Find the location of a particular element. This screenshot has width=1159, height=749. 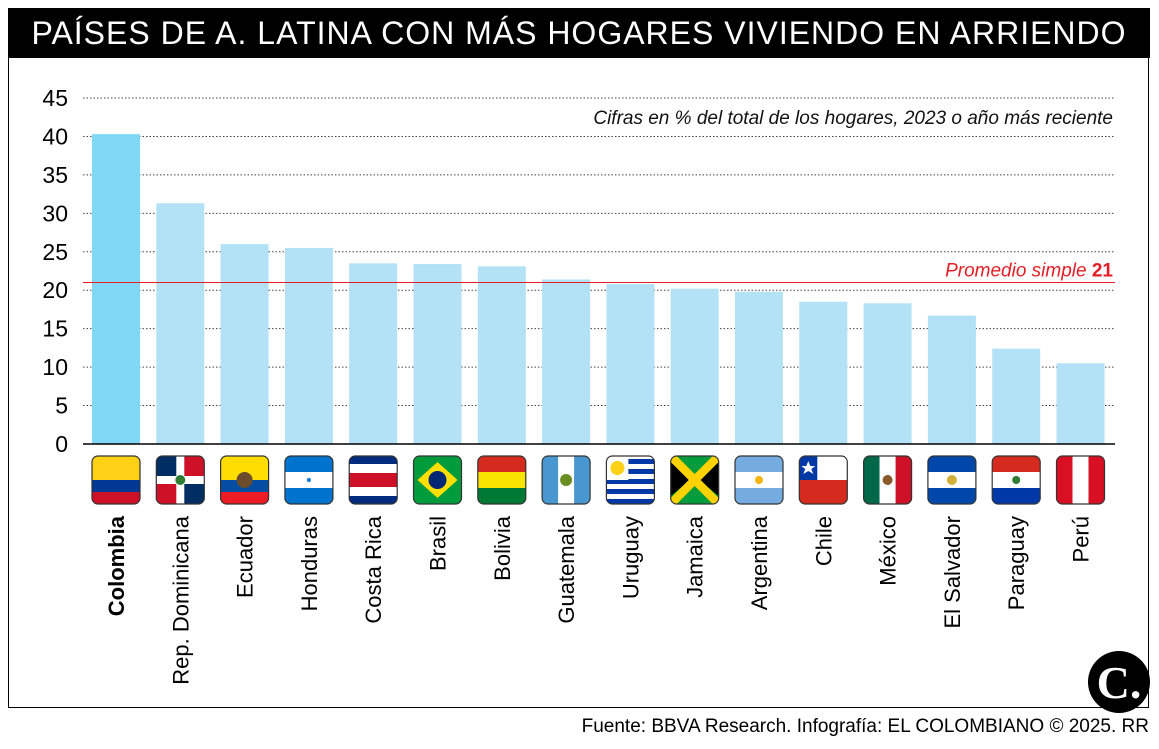

flag-colombia is located at coordinates (116, 480).